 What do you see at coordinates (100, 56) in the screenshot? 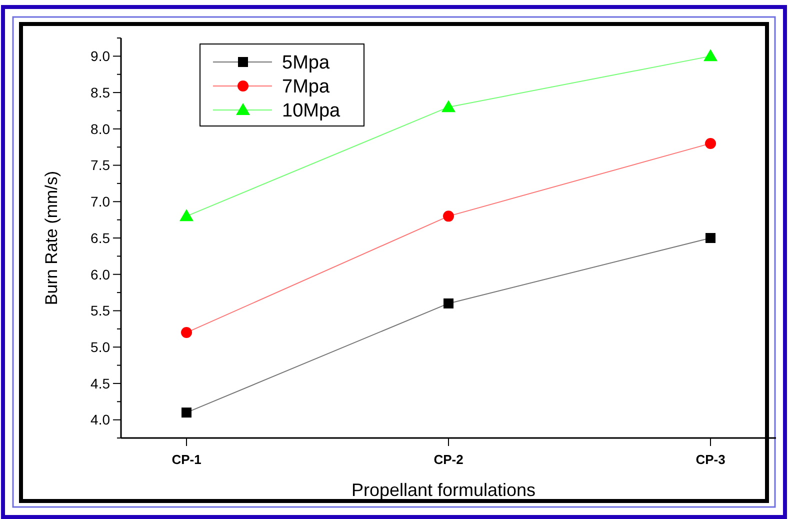
I see `y-tick-label: 9.0` at bounding box center [100, 56].